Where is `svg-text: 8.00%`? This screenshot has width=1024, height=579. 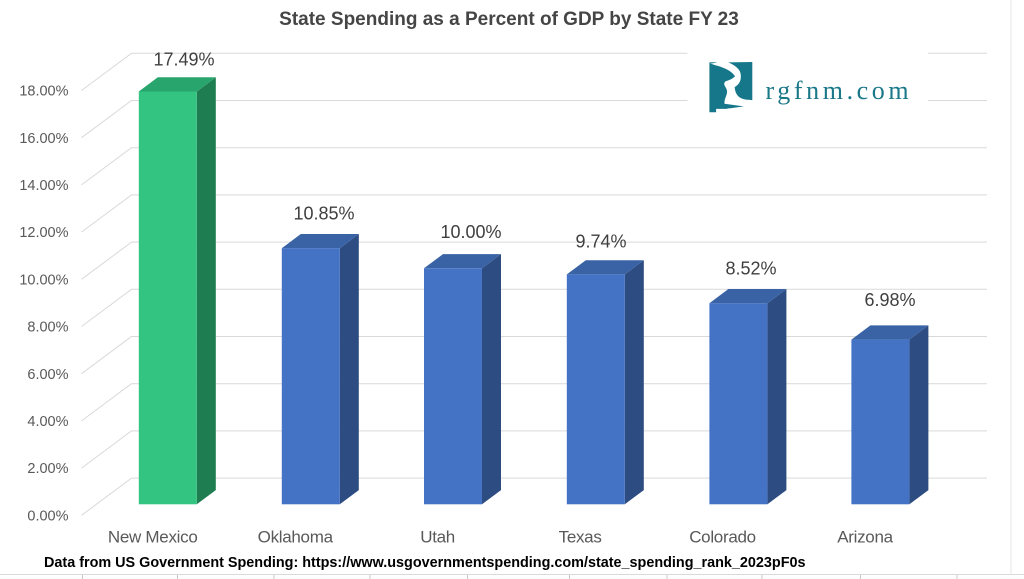
svg-text: 8.00% is located at coordinates (47, 328).